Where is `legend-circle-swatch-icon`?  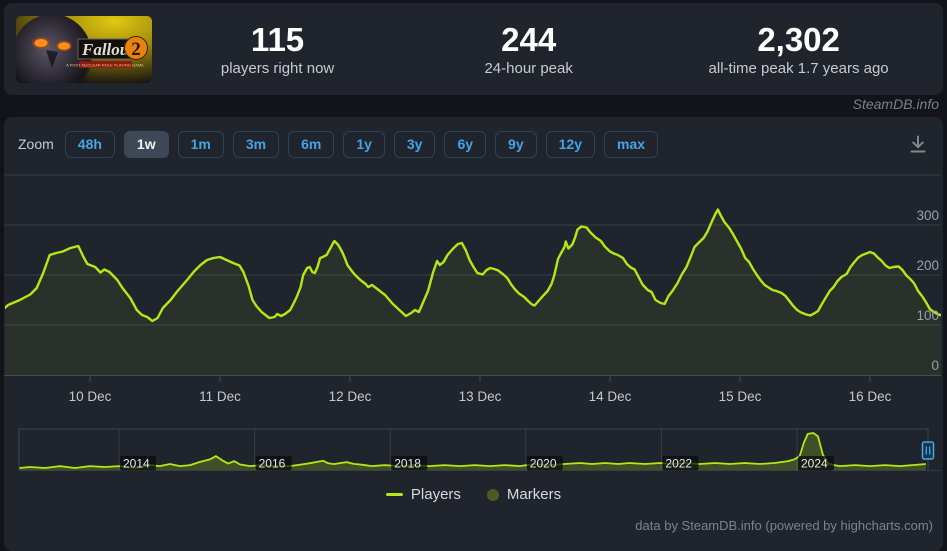 legend-circle-swatch-icon is located at coordinates (492, 494).